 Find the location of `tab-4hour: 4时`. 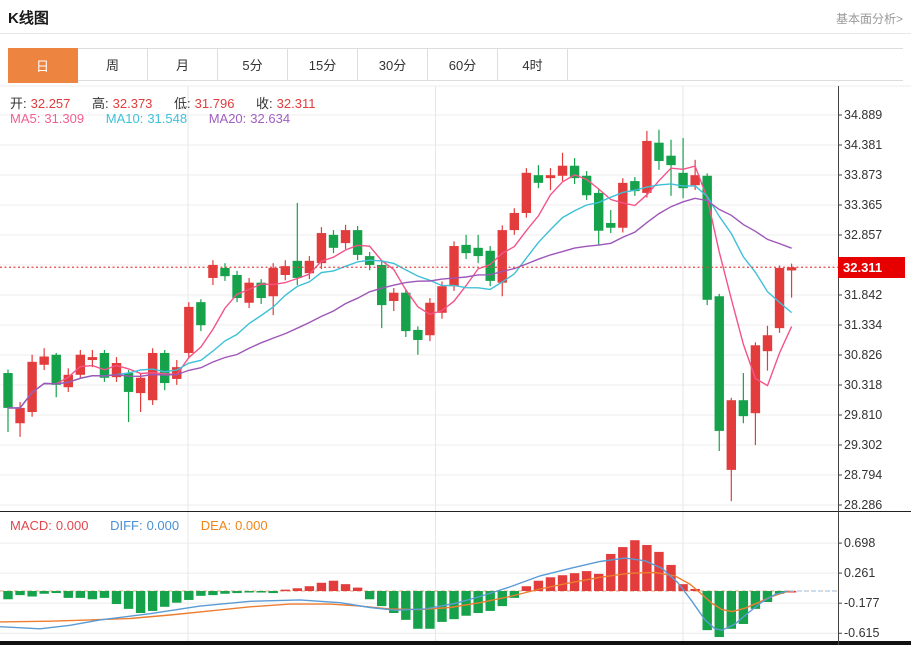

tab-4hour: 4时 is located at coordinates (533, 64).